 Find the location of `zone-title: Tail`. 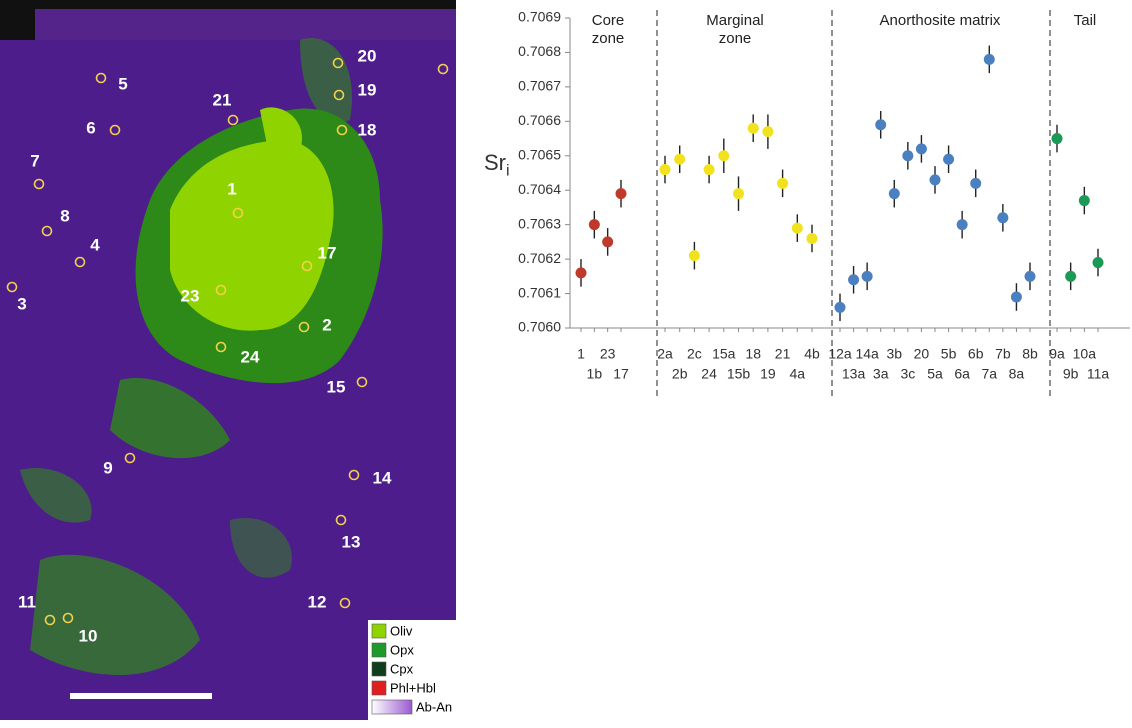

zone-title: Tail is located at coordinates (1085, 20).